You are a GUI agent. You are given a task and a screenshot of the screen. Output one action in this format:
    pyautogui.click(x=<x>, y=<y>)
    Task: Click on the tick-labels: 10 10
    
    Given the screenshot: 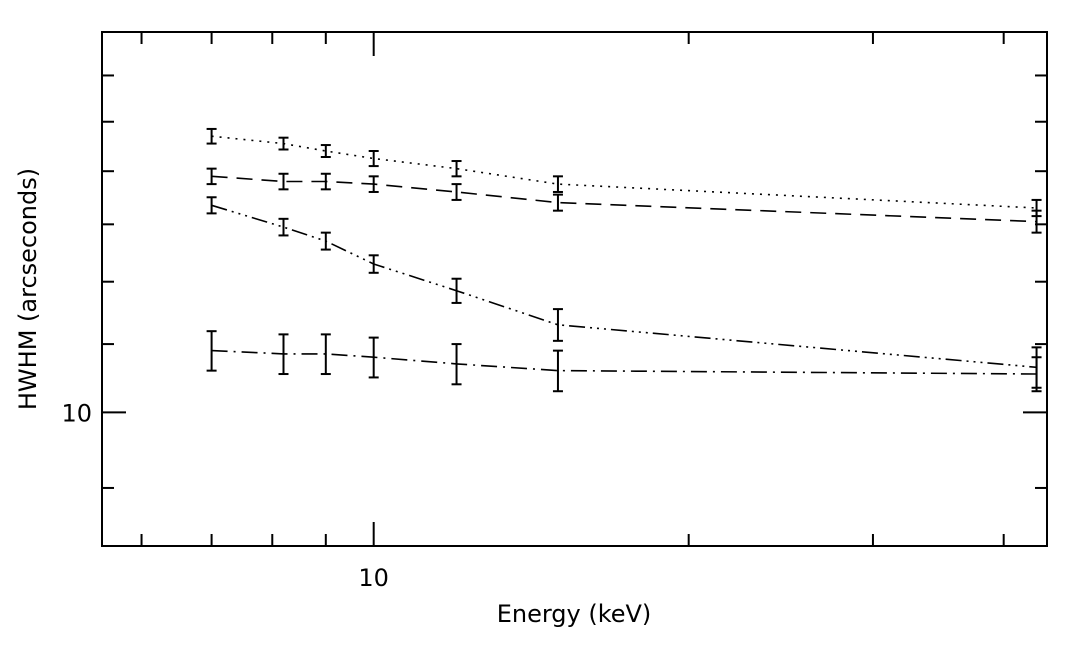 What is the action you would take?
    pyautogui.click(x=225, y=495)
    